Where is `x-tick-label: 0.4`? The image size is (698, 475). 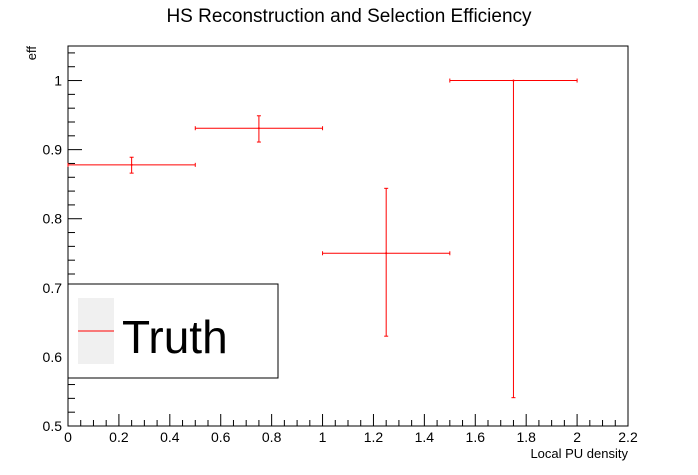 x-tick-label: 0.4 is located at coordinates (170, 437).